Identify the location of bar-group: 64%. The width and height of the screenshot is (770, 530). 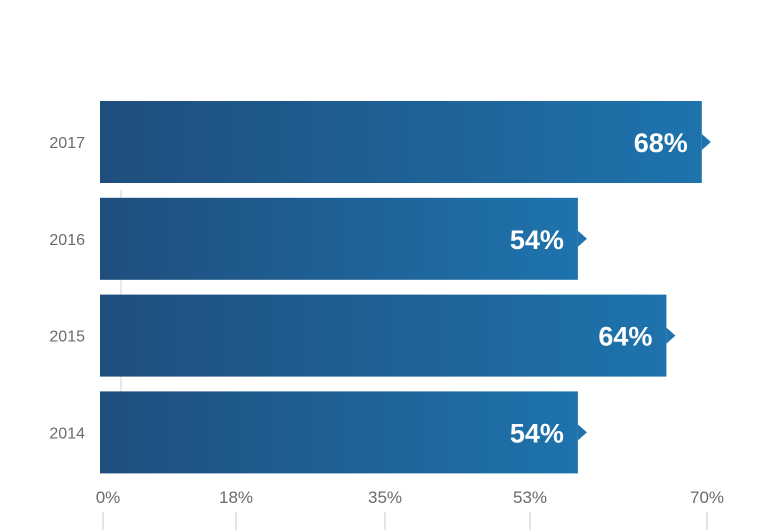
(388, 335).